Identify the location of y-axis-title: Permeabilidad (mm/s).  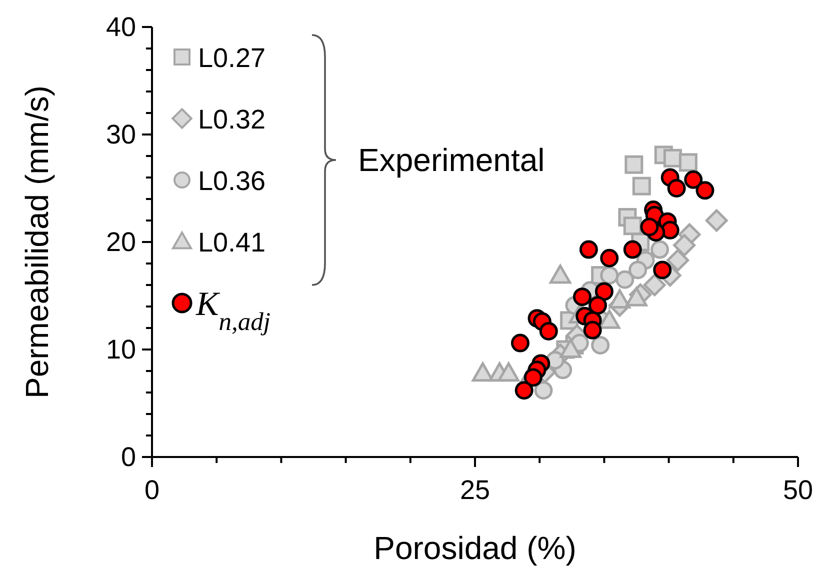
(37, 242).